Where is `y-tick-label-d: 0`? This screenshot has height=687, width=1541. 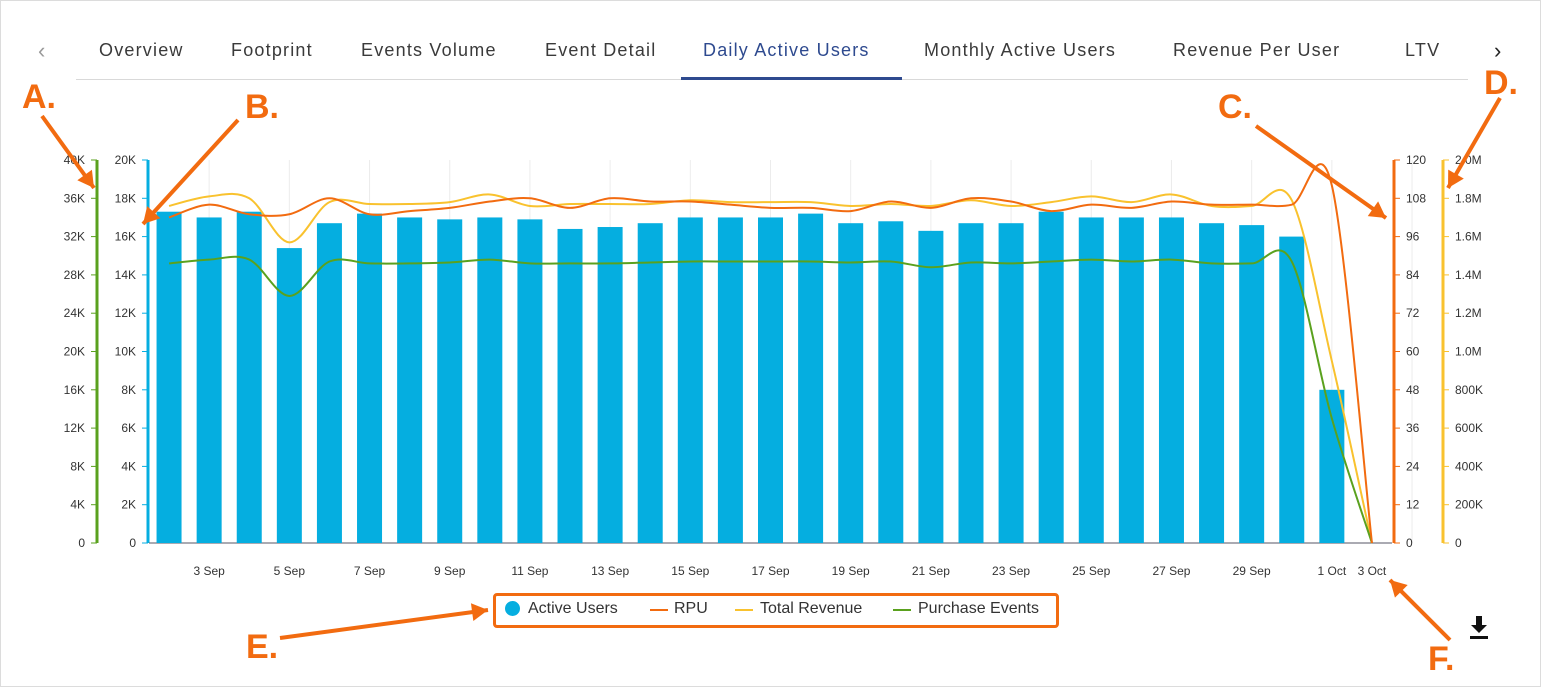 y-tick-label-d: 0 is located at coordinates (1458, 543).